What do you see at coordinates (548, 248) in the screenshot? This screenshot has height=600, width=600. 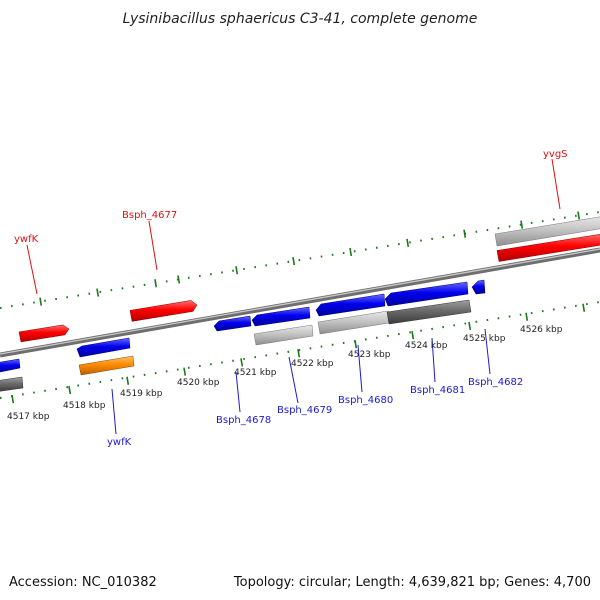 I see `gene-arrow-yvgS` at bounding box center [548, 248].